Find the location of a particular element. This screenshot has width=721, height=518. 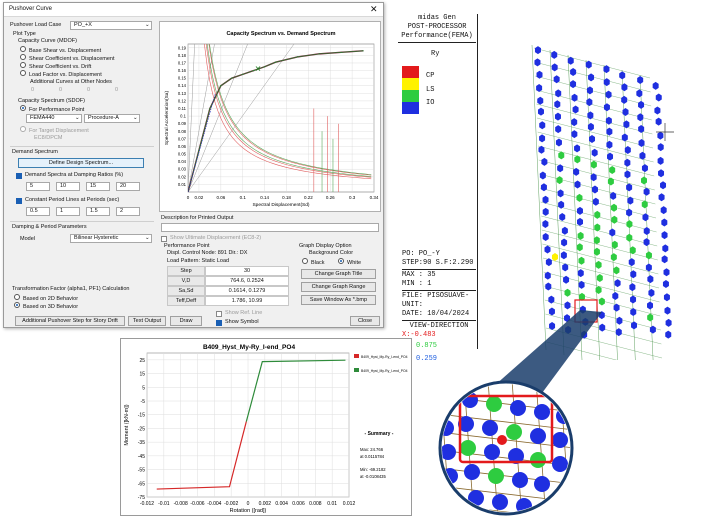

demand-spectrum-curve is located at coordinates (288, 111).